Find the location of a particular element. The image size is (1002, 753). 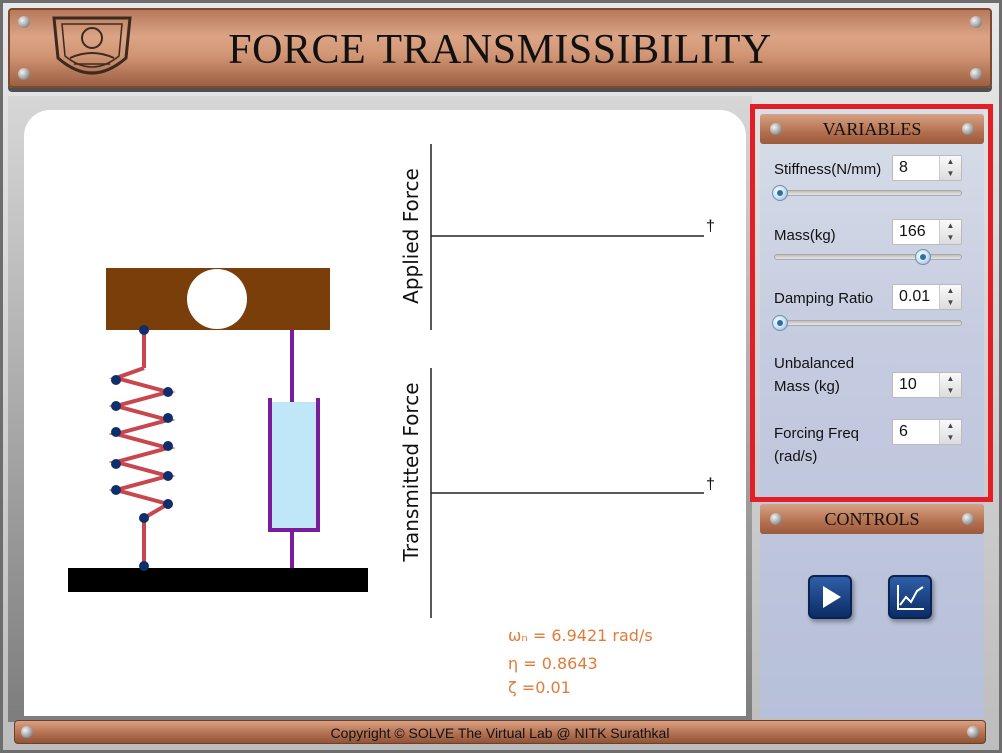

axis-marker-bottom: † is located at coordinates (710, 485).